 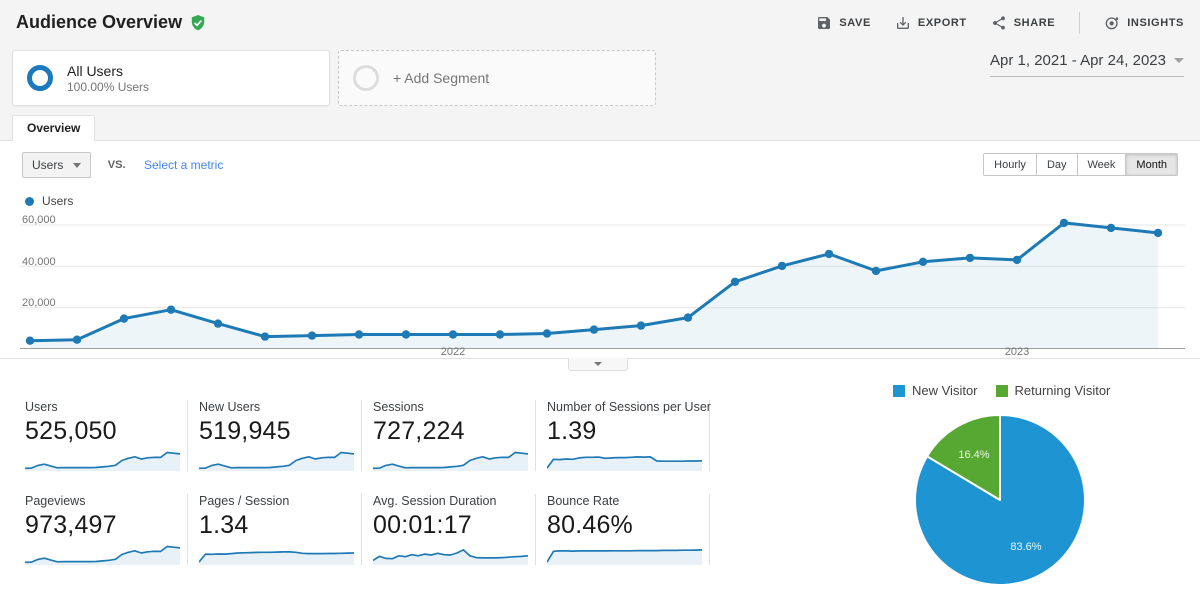 What do you see at coordinates (1101, 164) in the screenshot?
I see `granularity-week-button: Week` at bounding box center [1101, 164].